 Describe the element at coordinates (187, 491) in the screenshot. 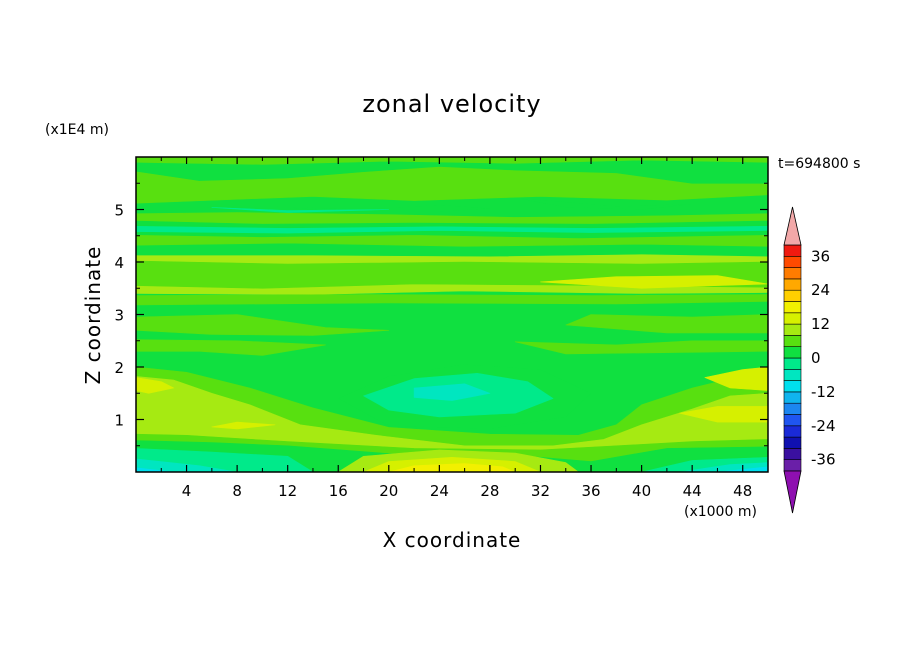

I see `x-tick-label: 4` at that location.